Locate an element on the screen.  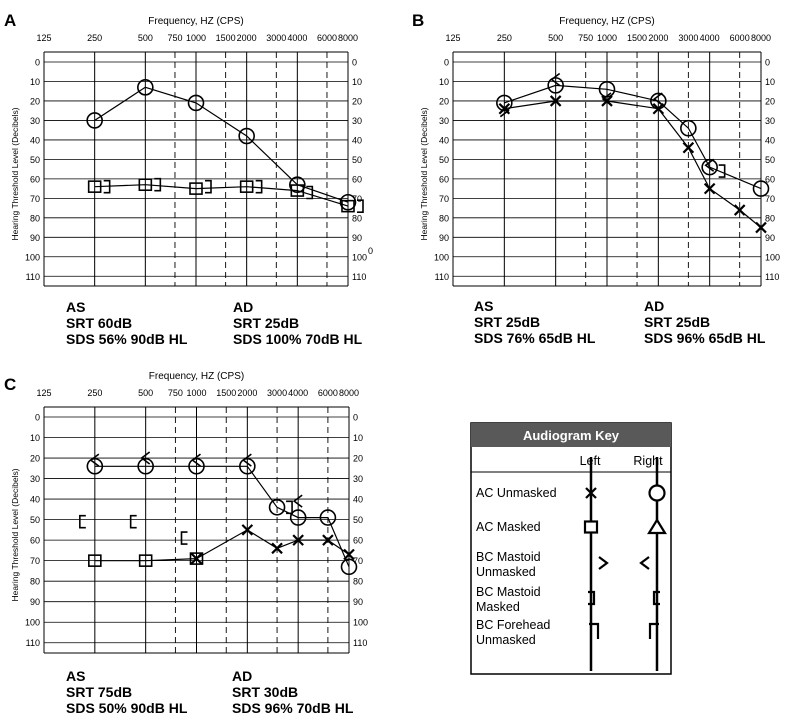
key-right-symbol is located at coordinates (656, 598).